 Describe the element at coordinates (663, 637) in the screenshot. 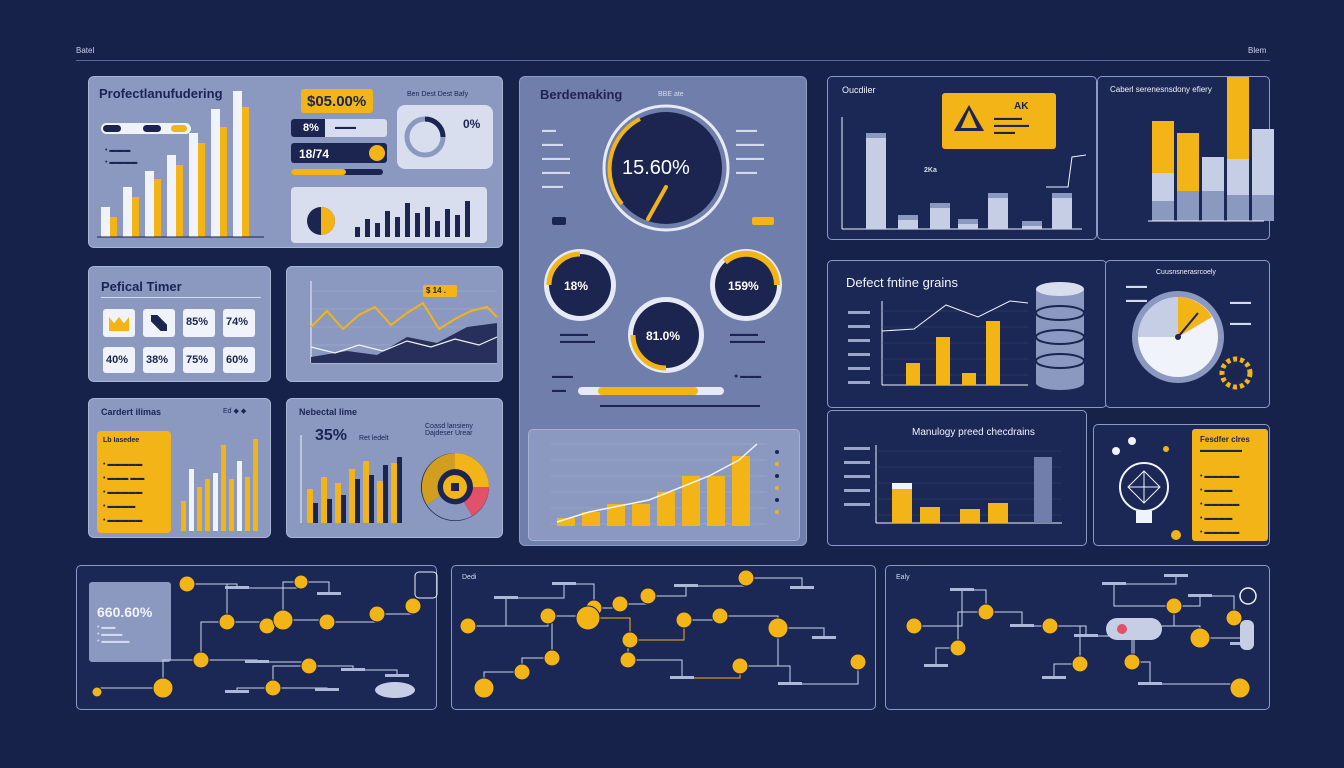

I see `network-panel-2: Dedi` at that location.